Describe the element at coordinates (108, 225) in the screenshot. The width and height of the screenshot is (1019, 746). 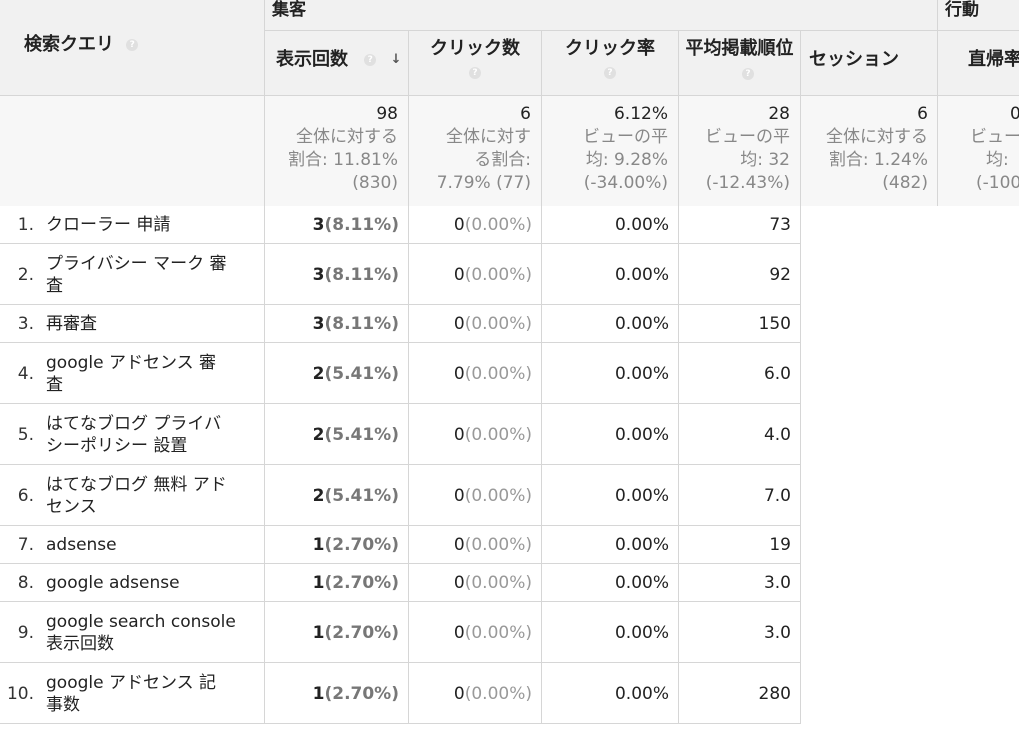
I see `query-link: クローラー 申請` at that location.